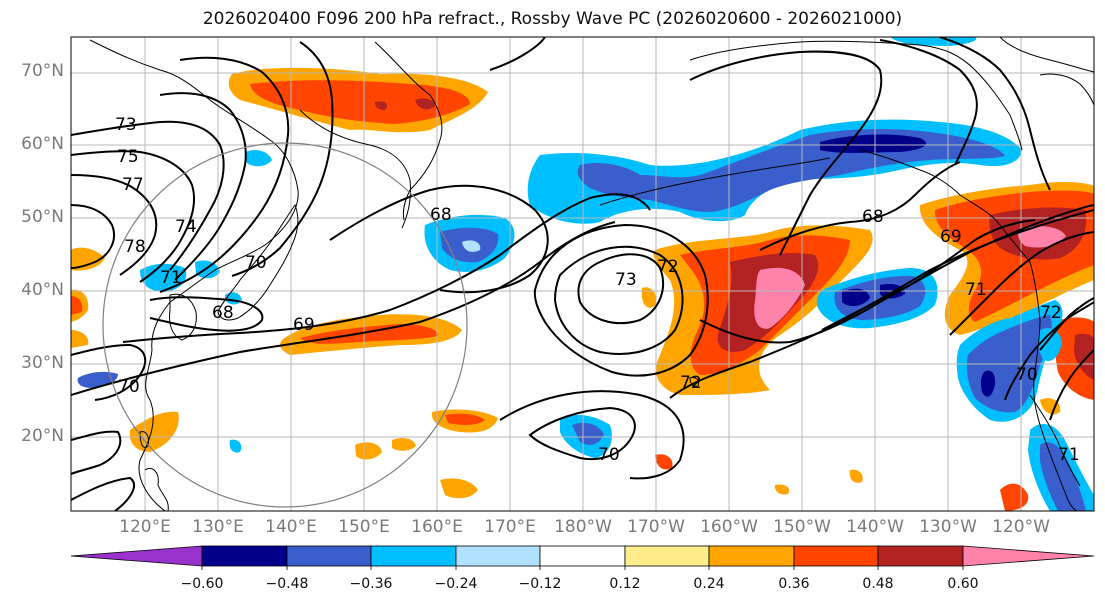 The width and height of the screenshot is (1105, 604). What do you see at coordinates (1046, 55) in the screenshot?
I see `coast-arctic` at bounding box center [1046, 55].